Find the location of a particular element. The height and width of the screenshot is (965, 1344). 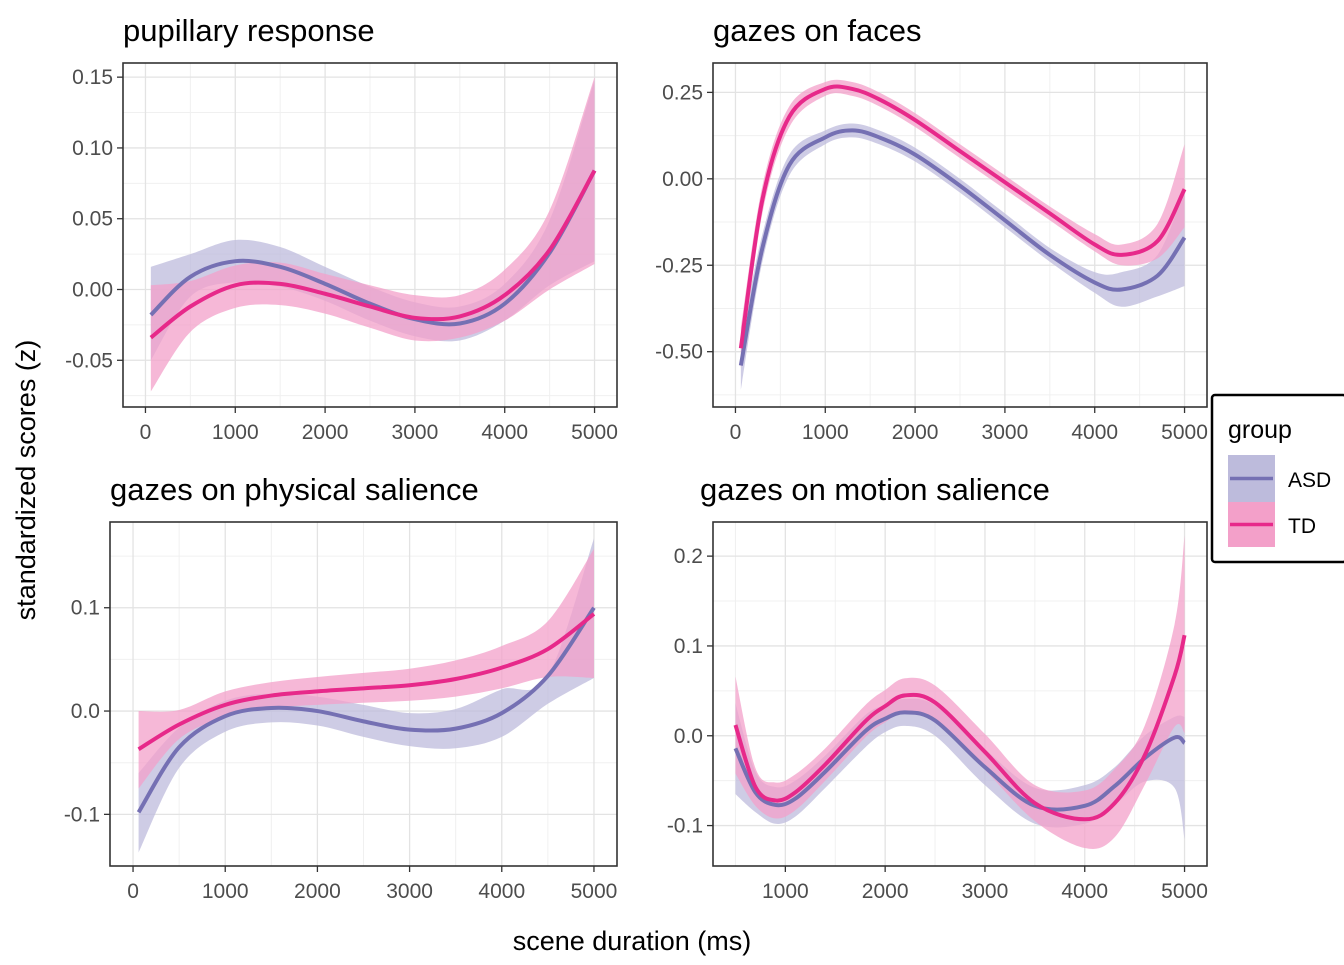

confidence-band-asd is located at coordinates (366, 695).